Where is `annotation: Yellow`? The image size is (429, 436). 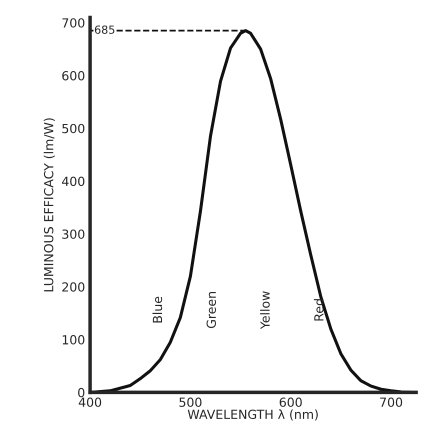
annotation: Yellow is located at coordinates (265, 310).